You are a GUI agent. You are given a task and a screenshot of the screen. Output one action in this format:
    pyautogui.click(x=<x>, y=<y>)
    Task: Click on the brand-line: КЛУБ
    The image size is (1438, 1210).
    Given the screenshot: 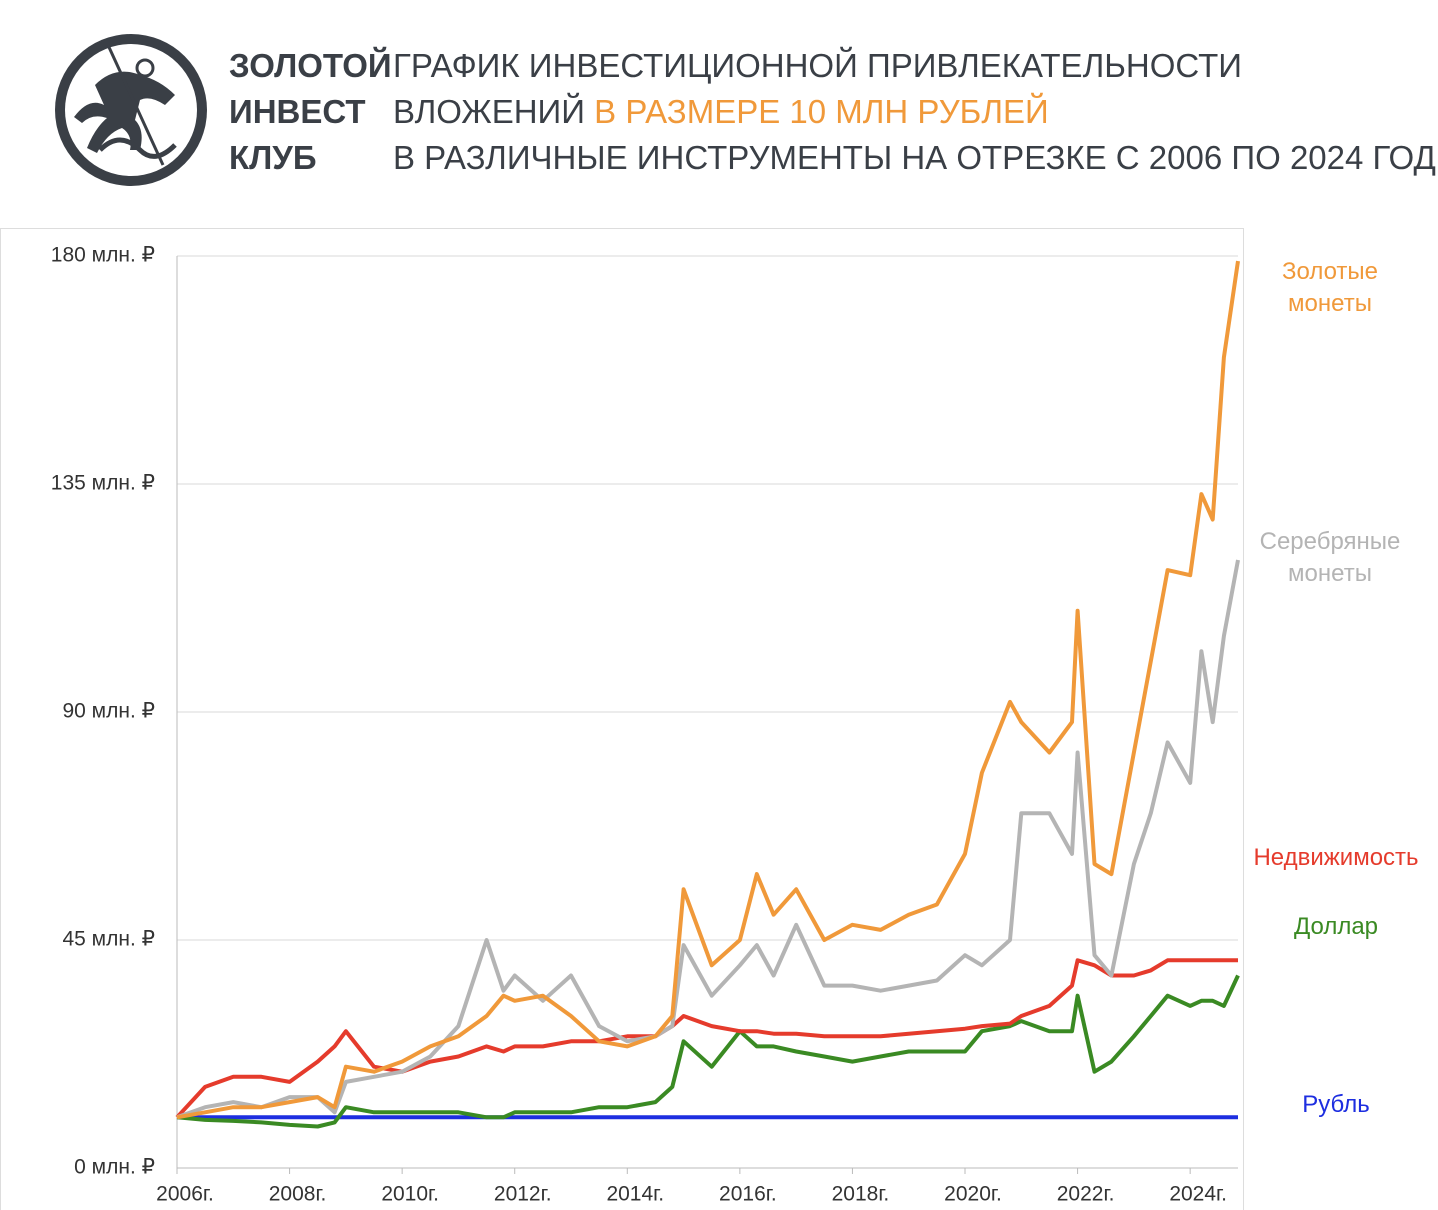 What is the action you would take?
    pyautogui.click(x=273, y=157)
    